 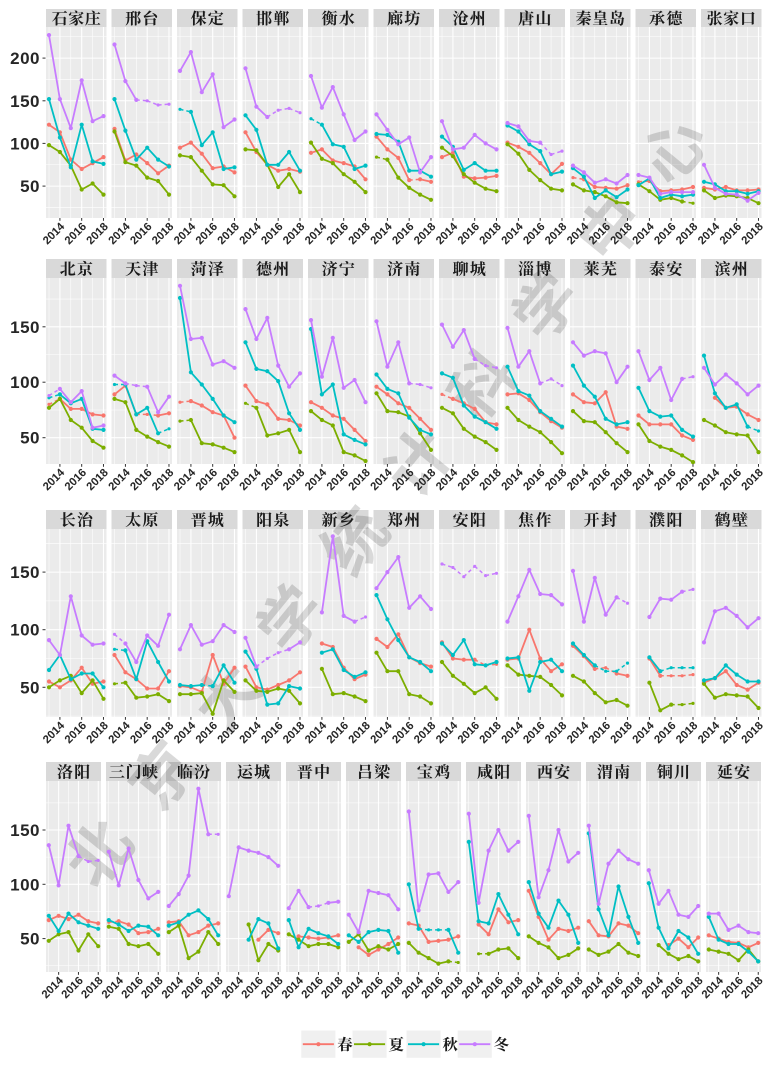 What do you see at coordinates (25, 58) in the screenshot?
I see `svg-text: 200` at bounding box center [25, 58].